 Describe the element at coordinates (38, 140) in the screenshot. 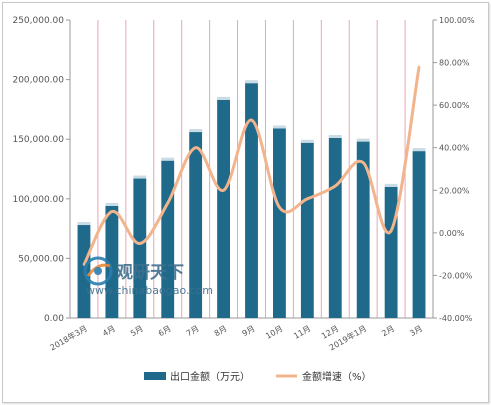

I see `left-tick-label: 150,000.00` at that location.